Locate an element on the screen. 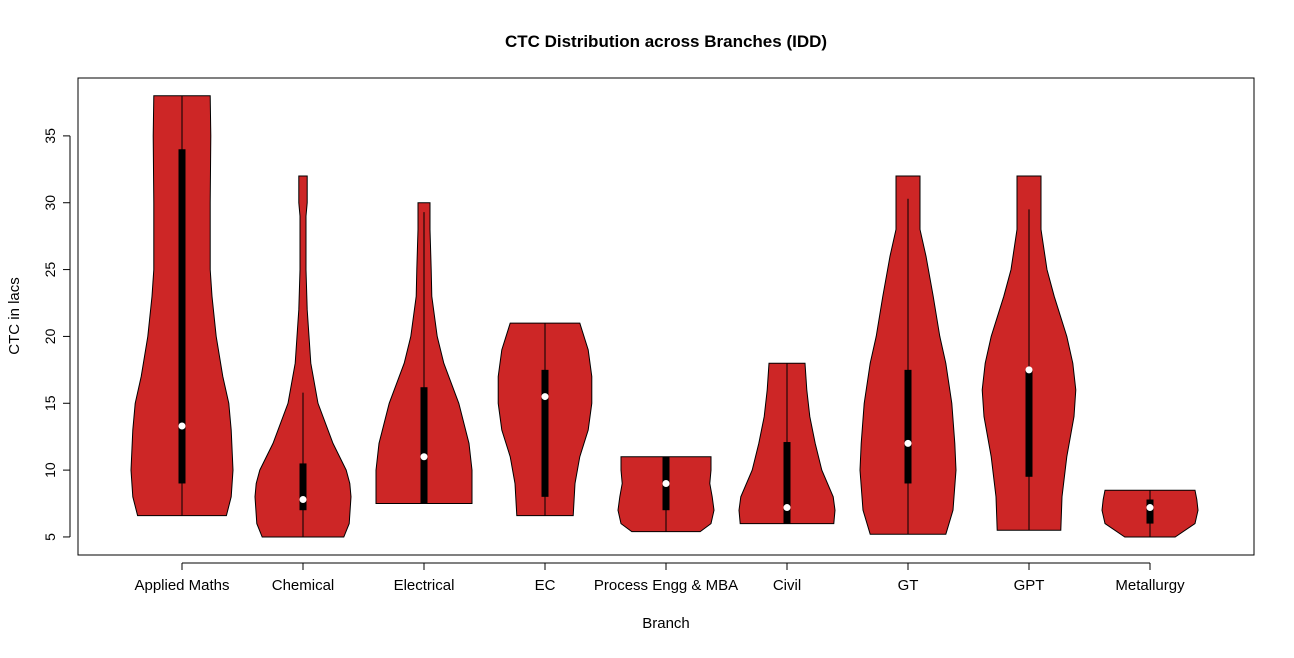 The width and height of the screenshot is (1294, 658). violin-chemical is located at coordinates (303, 356).